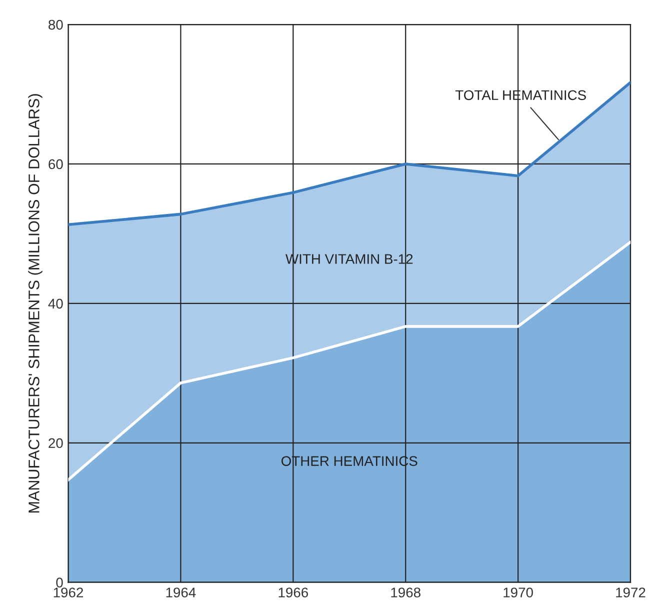 This screenshot has width=650, height=613. I want to click on y-tick-label: 80, so click(55, 25).